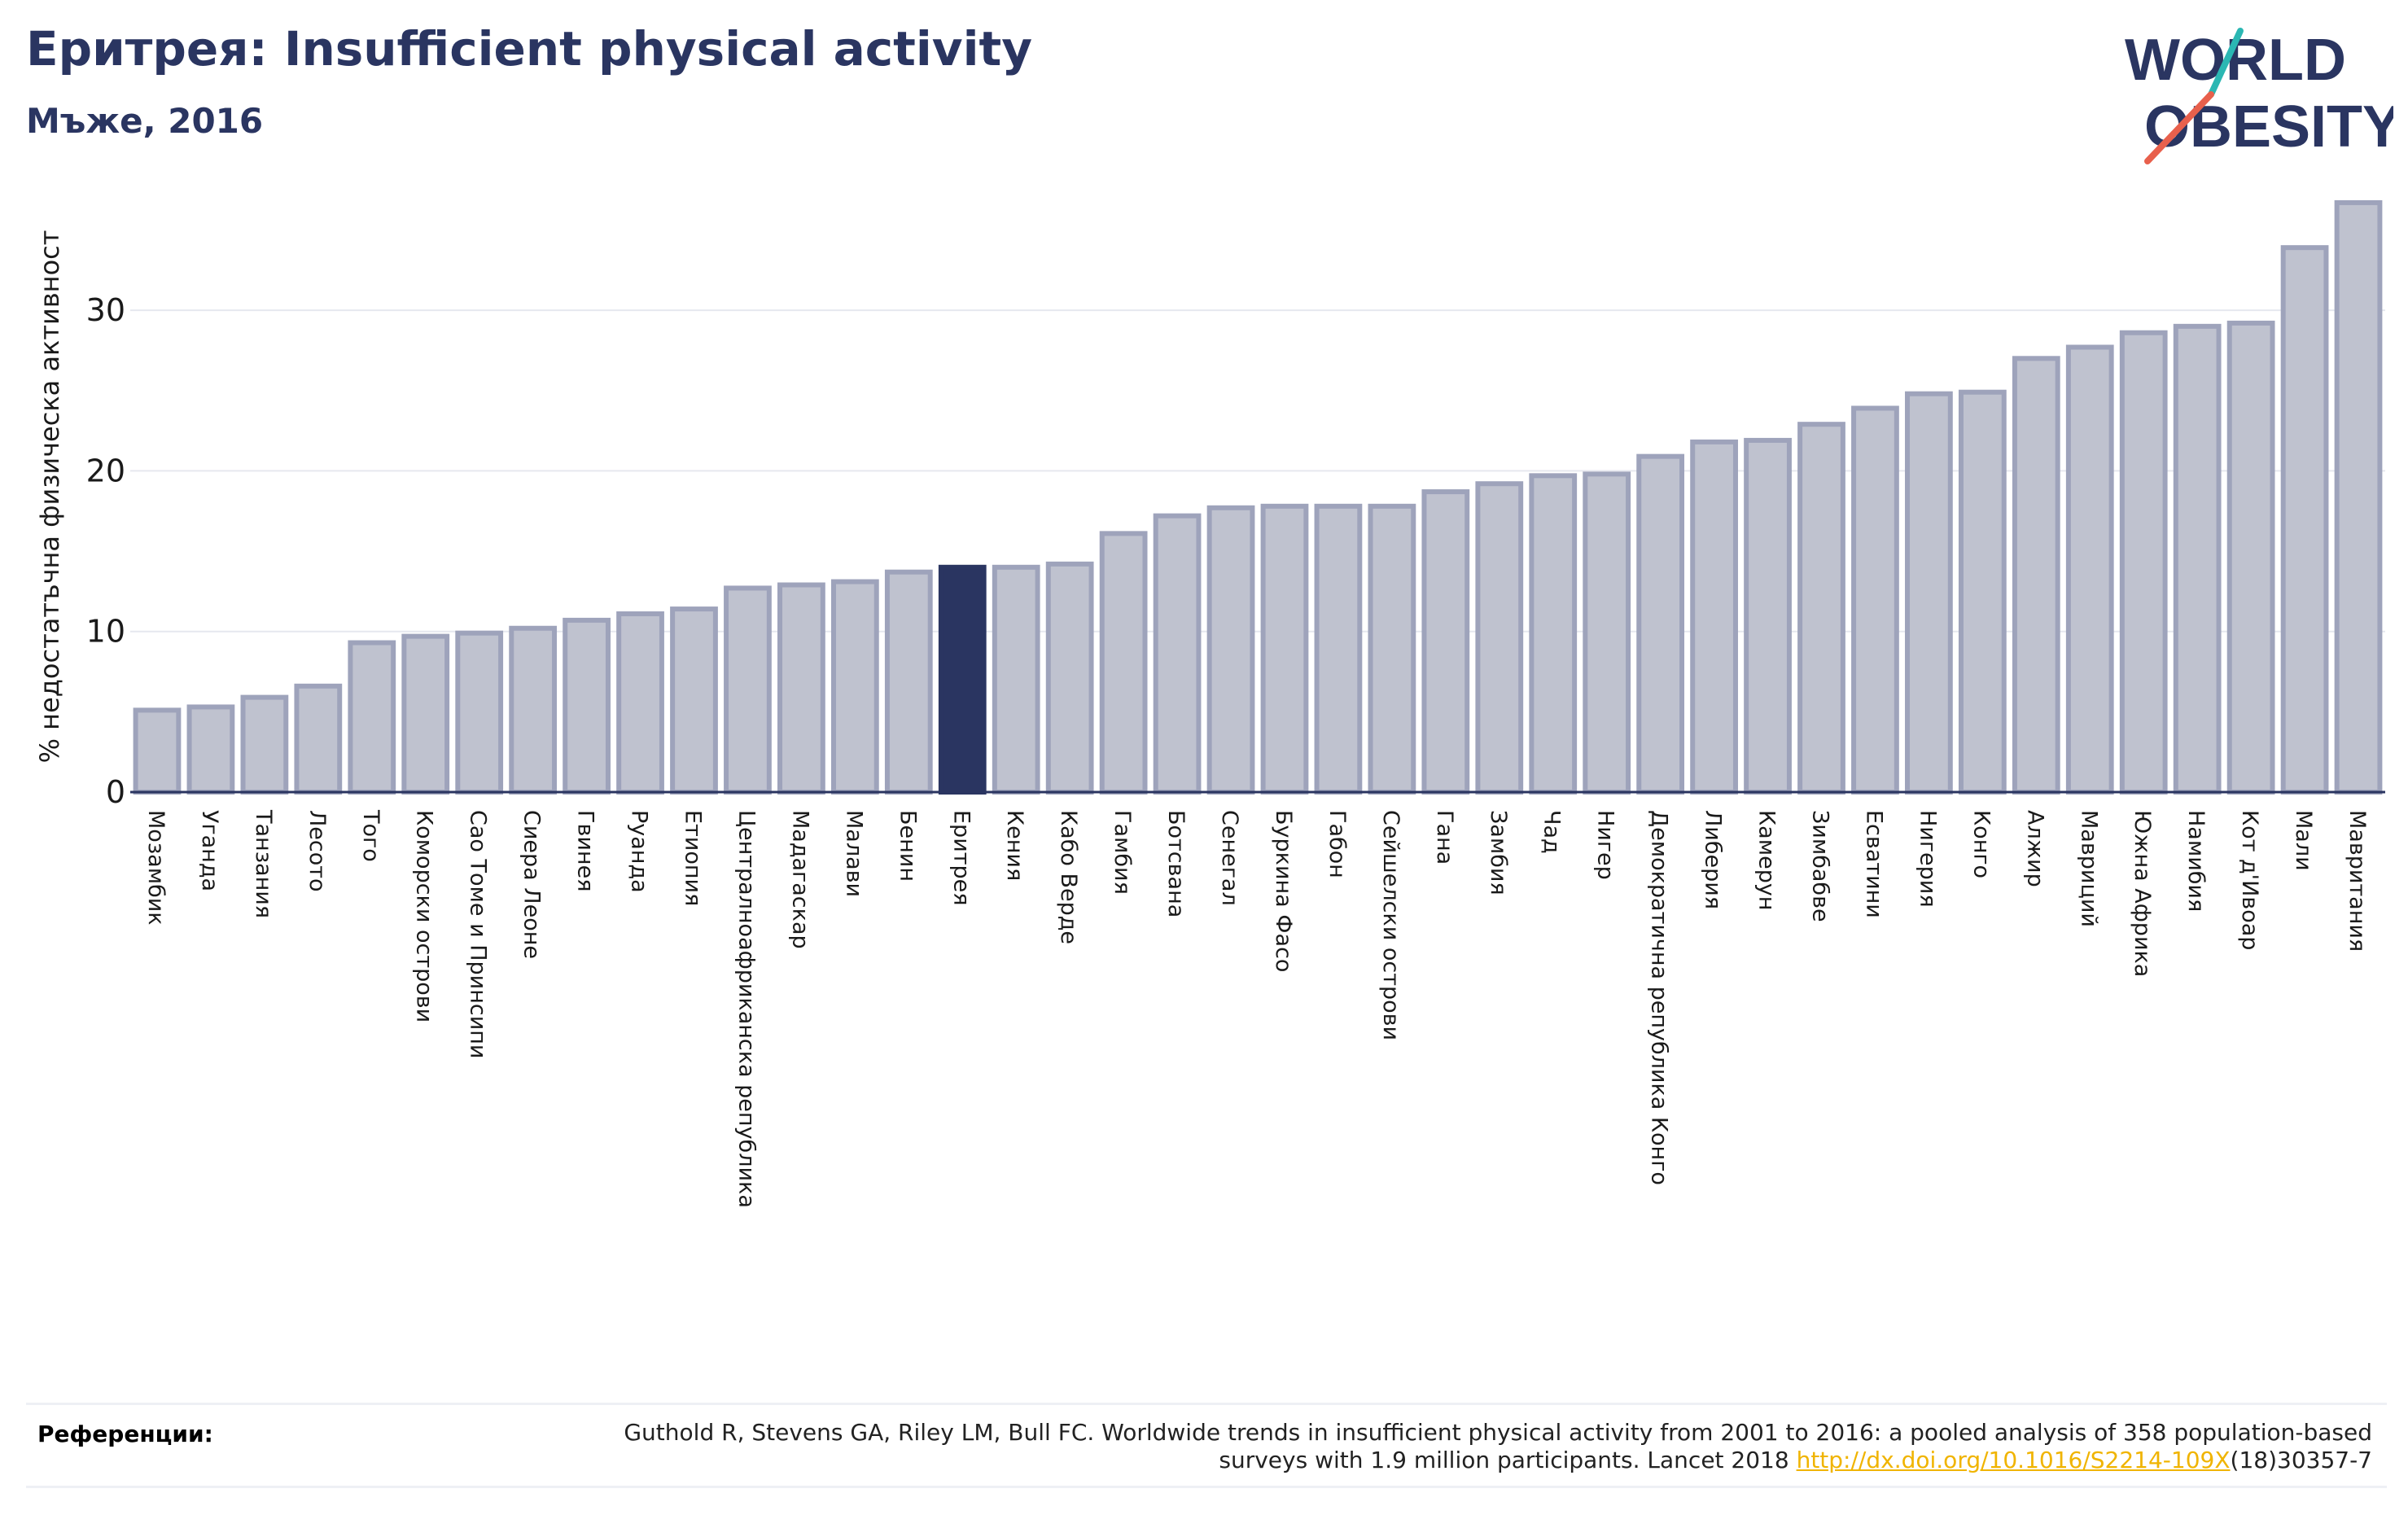  I want to click on x-tick-label: Сиера Леоне, so click(532, 885).